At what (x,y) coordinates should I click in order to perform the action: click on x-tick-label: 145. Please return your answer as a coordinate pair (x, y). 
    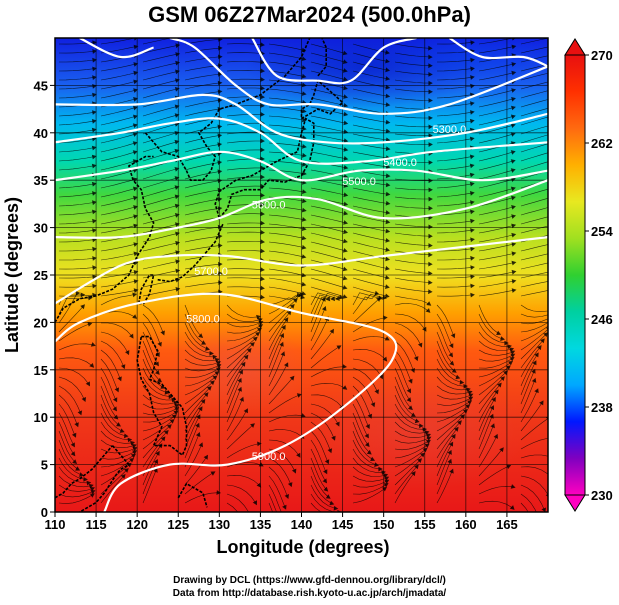
    Looking at the image, I should click on (343, 524).